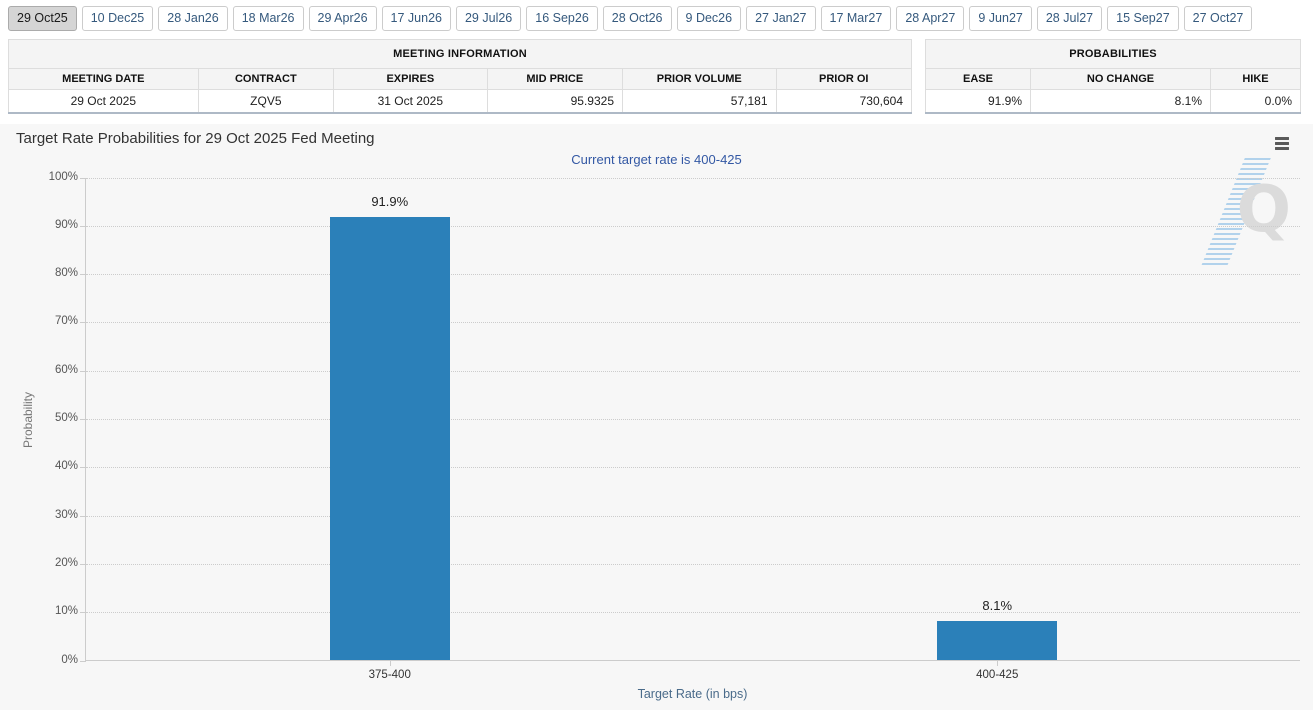 The image size is (1313, 714). What do you see at coordinates (562, 18) in the screenshot?
I see `meeting-tab-16-sep26: 16 Sep26` at bounding box center [562, 18].